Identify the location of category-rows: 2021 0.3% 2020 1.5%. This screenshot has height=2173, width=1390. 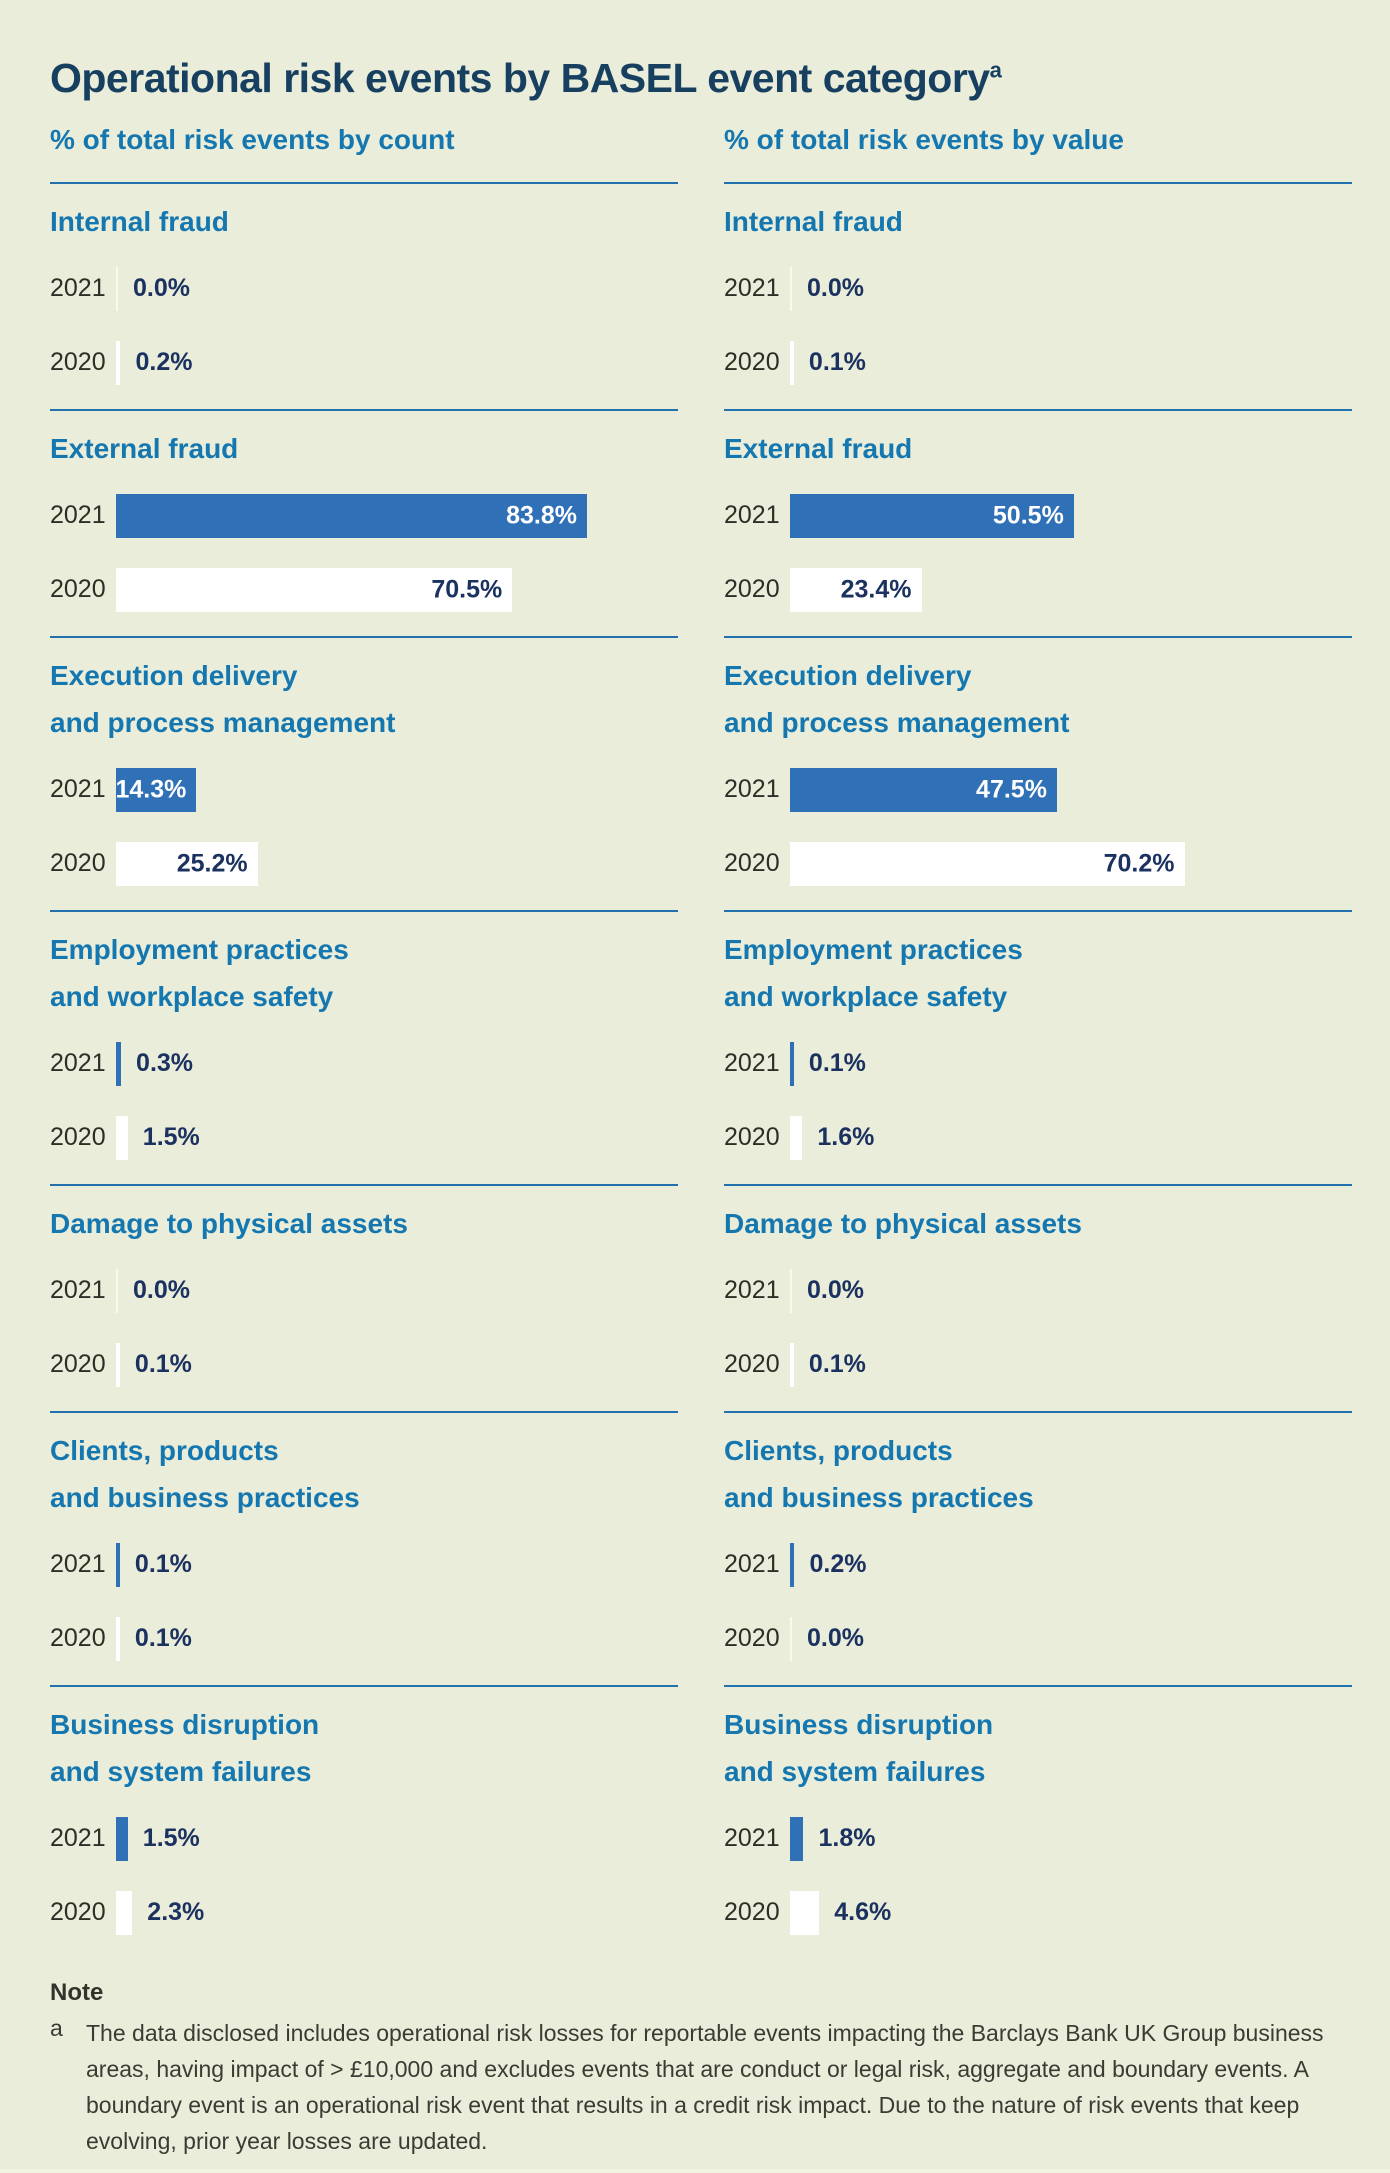
(364, 1100).